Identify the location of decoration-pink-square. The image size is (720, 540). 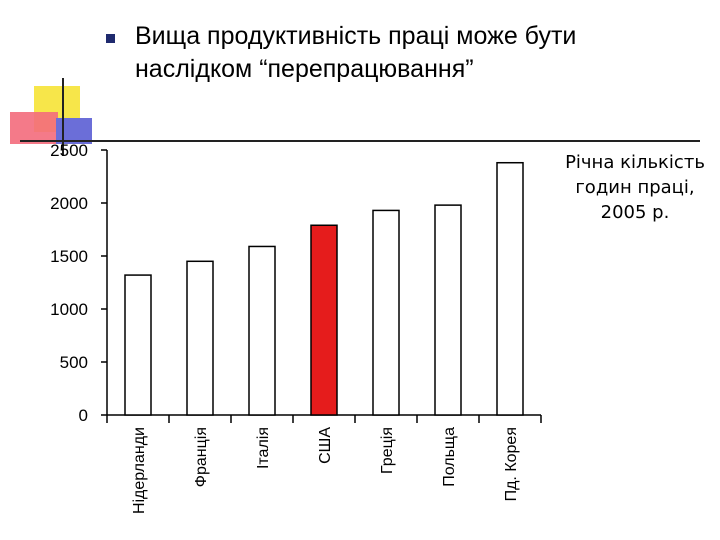
(34, 128).